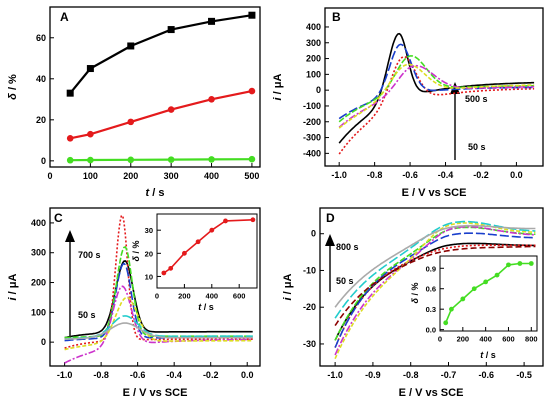 Image resolution: width=550 pixels, height=411 pixels. Describe the element at coordinates (171, 176) in the screenshot. I see `x-tick-label: 300` at that location.